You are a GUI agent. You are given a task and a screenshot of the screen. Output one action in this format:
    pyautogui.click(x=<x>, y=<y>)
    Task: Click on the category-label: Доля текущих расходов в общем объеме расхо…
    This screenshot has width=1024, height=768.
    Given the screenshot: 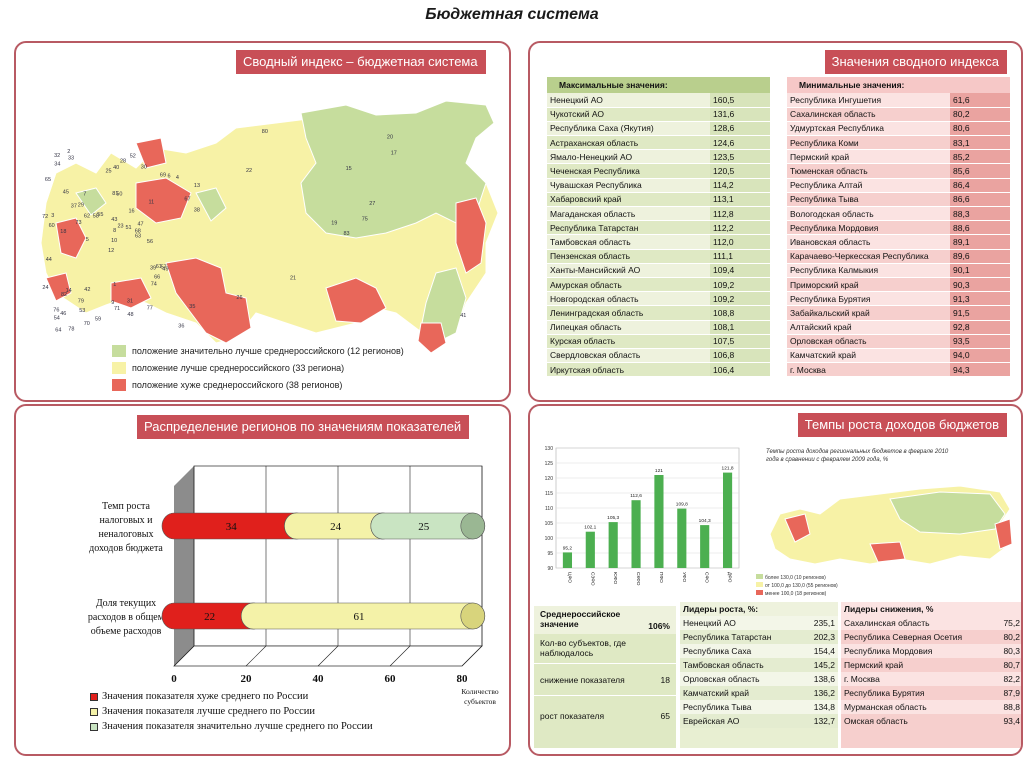 What is the action you would take?
    pyautogui.click(x=126, y=617)
    